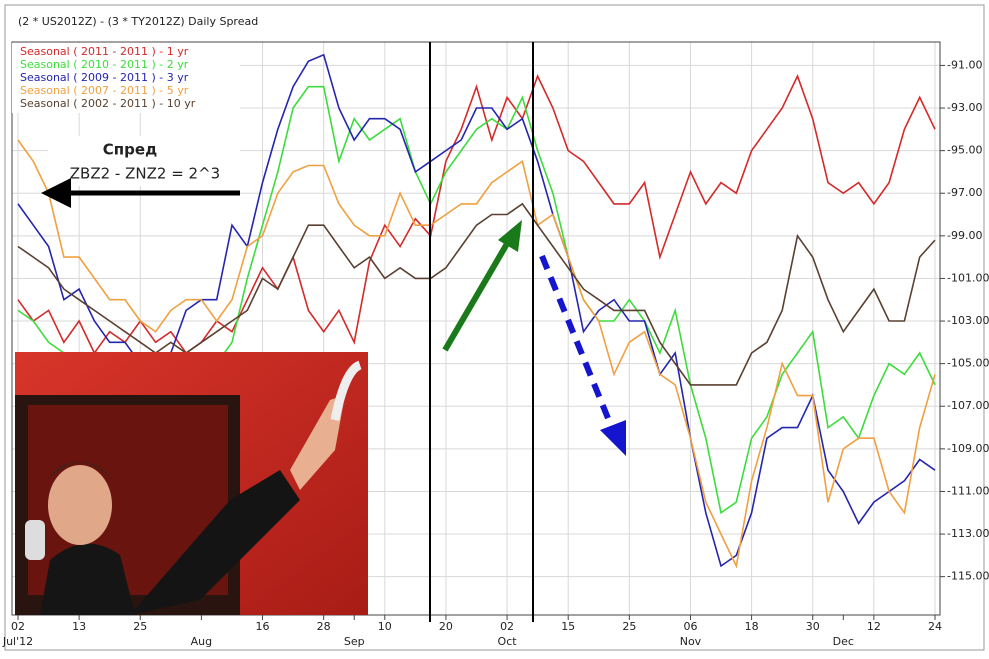 This screenshot has width=989, height=659. I want to click on x-tick-label: 15, so click(568, 626).